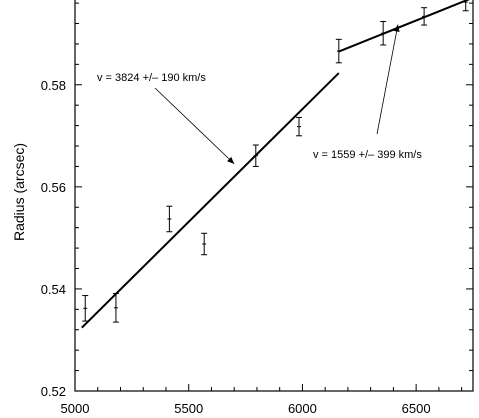 This screenshot has height=418, width=479. What do you see at coordinates (188, 408) in the screenshot?
I see `x-tick-label: 5500` at bounding box center [188, 408].